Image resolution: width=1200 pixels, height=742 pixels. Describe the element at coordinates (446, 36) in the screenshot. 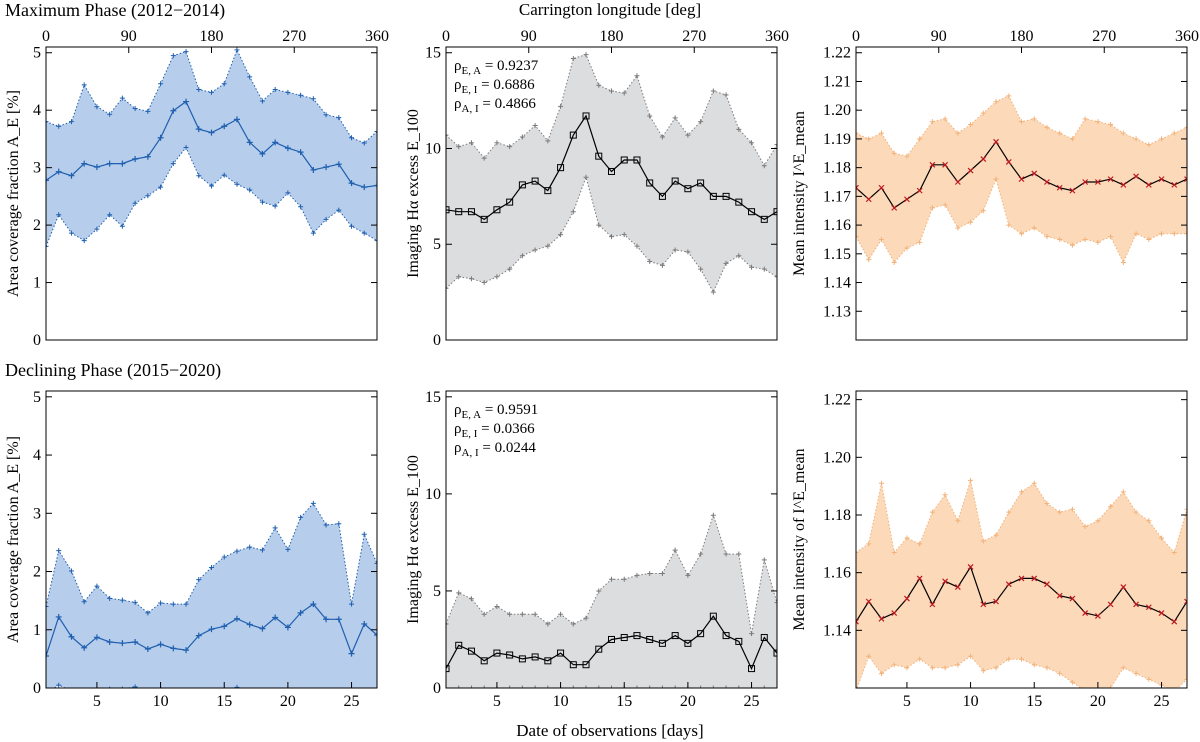

I see `top-tick-label: 0` at that location.